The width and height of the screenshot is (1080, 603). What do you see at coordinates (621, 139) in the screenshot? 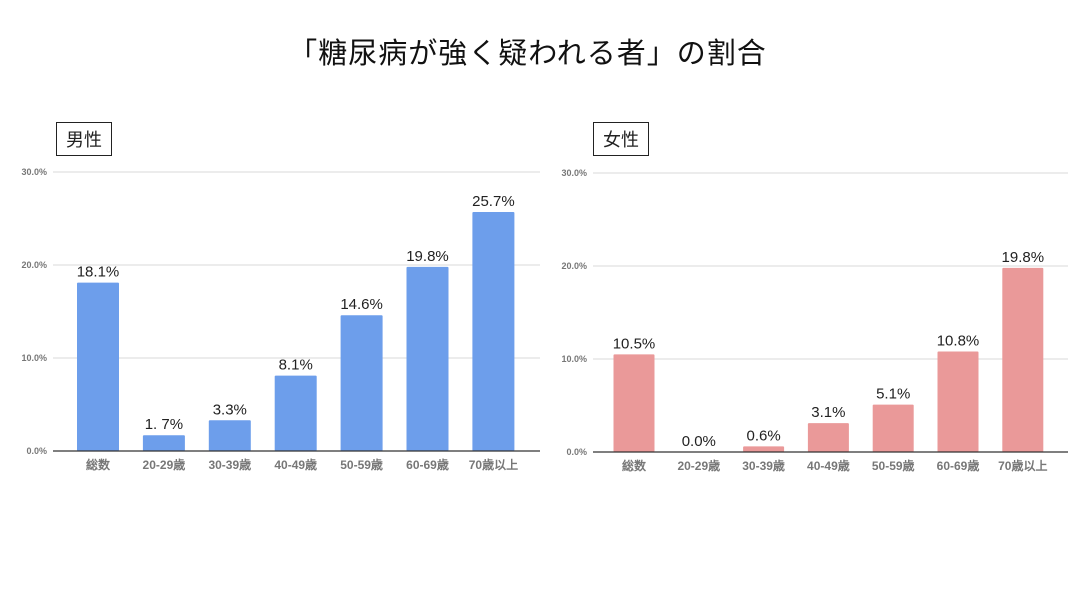
I see `panel-label-female: 女性` at bounding box center [621, 139].